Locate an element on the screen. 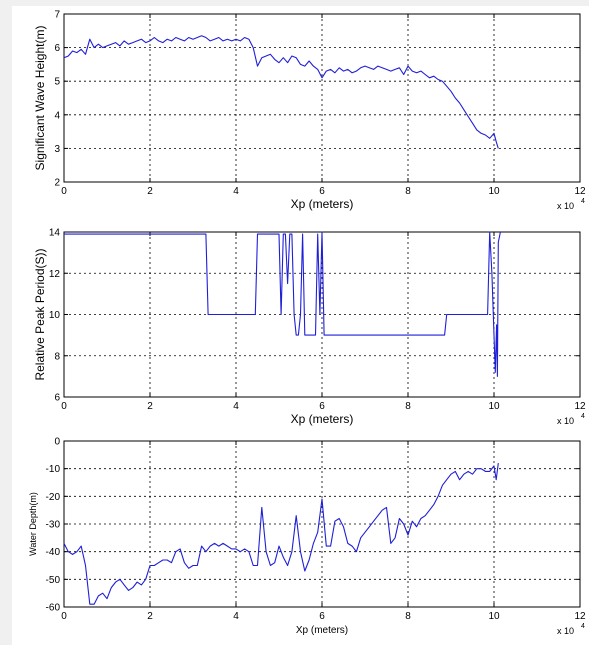 Image resolution: width=589 pixels, height=645 pixels. window-frame-left is located at coordinates (6, 322).